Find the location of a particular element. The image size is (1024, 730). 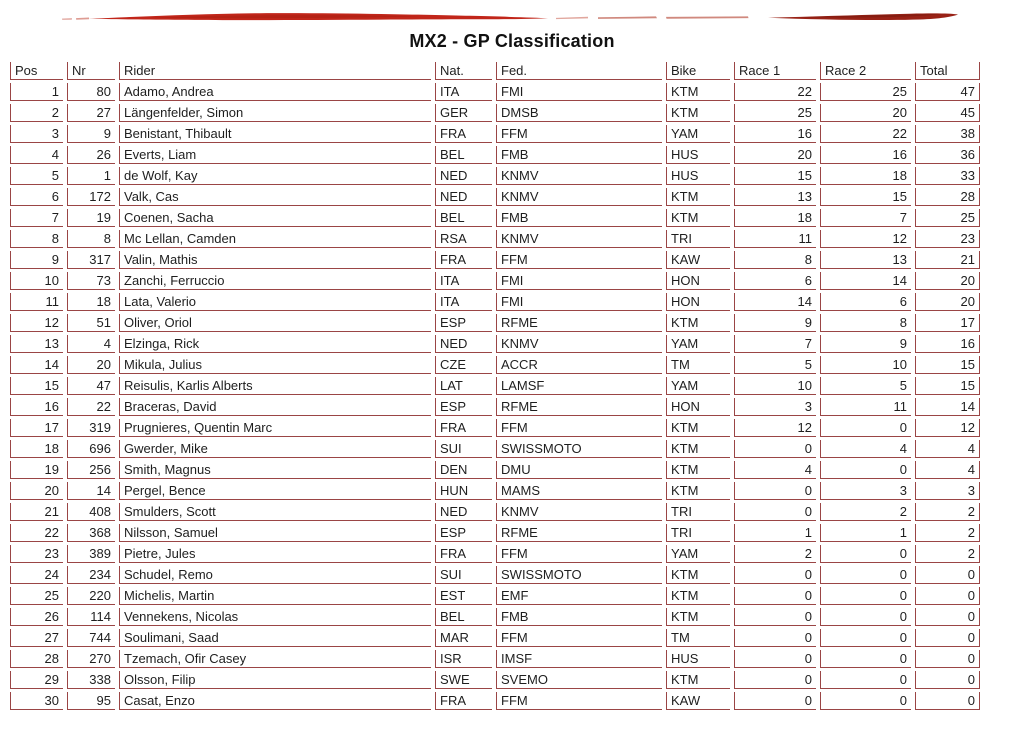

cell-race2: 2 is located at coordinates (865, 512).